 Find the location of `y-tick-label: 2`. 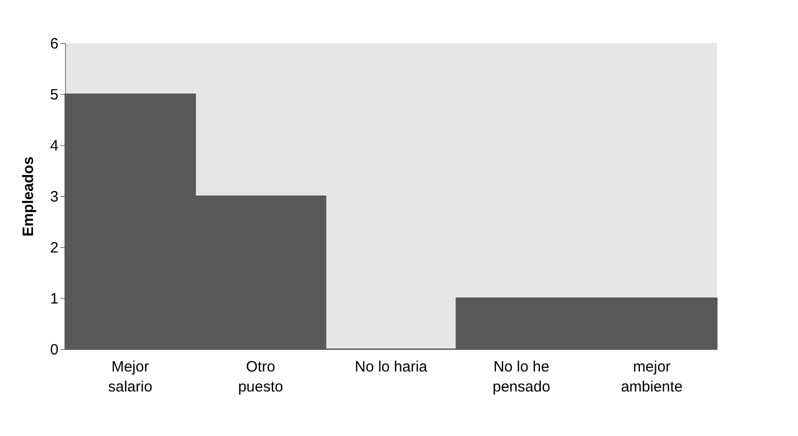

y-tick-label: 2 is located at coordinates (54, 248).